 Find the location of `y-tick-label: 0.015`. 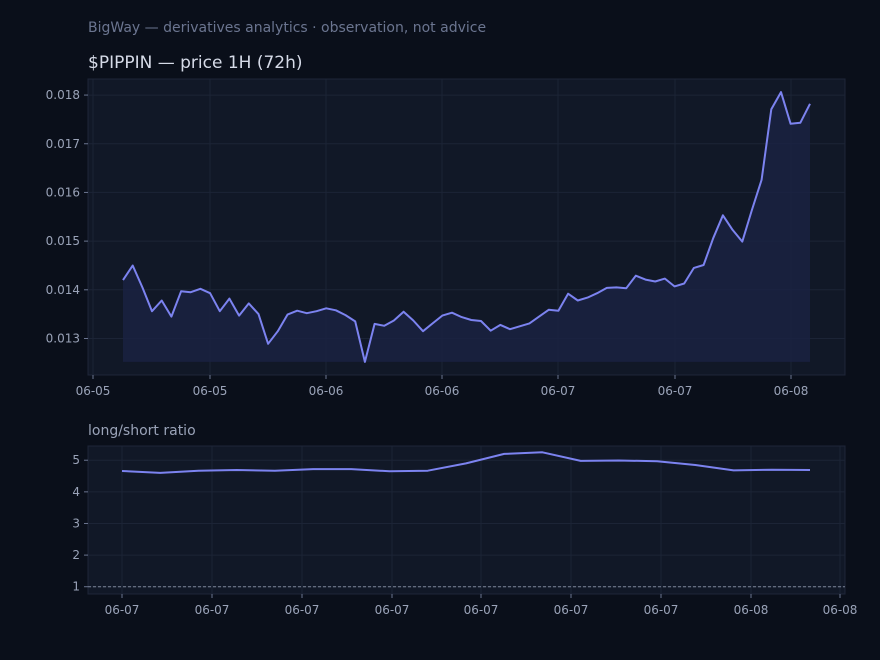

y-tick-label: 0.015 is located at coordinates (63, 241).